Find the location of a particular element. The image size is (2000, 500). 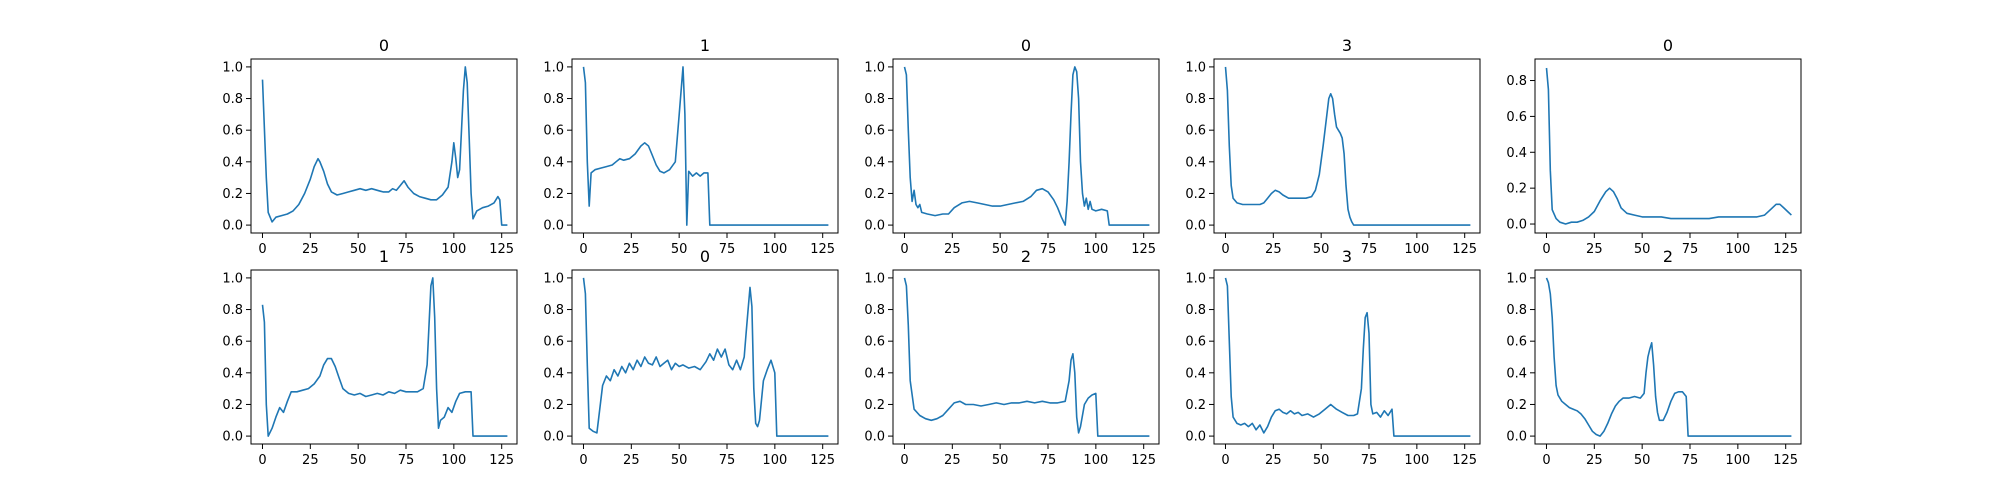

subplot: 0 25 50 75 100 125 0.0 0.2 0.4 0.6 0.8 1.0 3 is located at coordinates (1333, 357).